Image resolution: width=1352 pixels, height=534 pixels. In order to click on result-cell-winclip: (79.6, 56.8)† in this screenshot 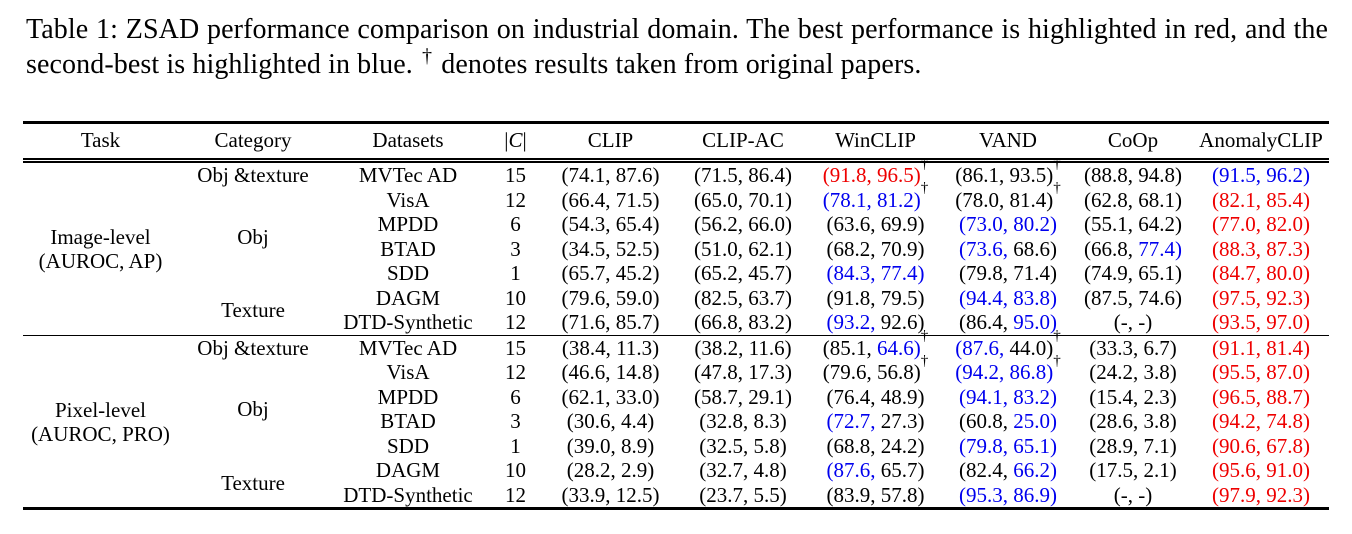, I will do `click(875, 368)`.